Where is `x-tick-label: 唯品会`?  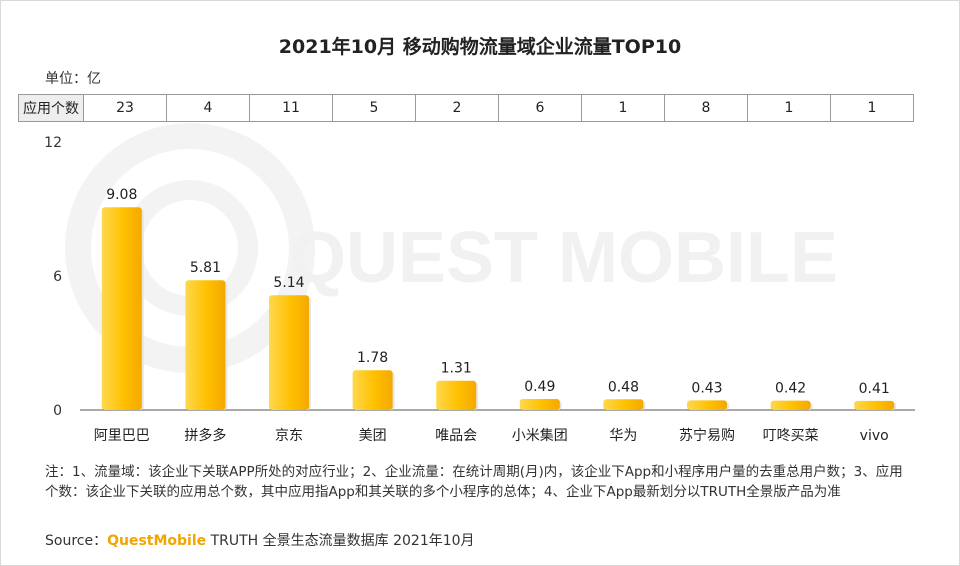 x-tick-label: 唯品会 is located at coordinates (456, 436).